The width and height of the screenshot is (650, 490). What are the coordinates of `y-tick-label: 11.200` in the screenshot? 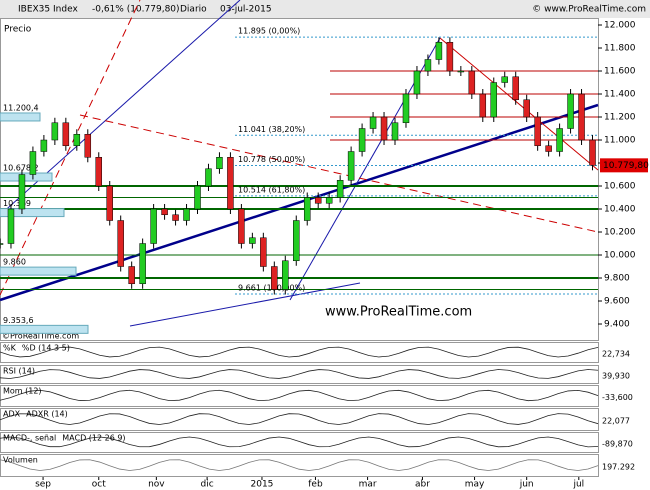 It's located at (620, 118).